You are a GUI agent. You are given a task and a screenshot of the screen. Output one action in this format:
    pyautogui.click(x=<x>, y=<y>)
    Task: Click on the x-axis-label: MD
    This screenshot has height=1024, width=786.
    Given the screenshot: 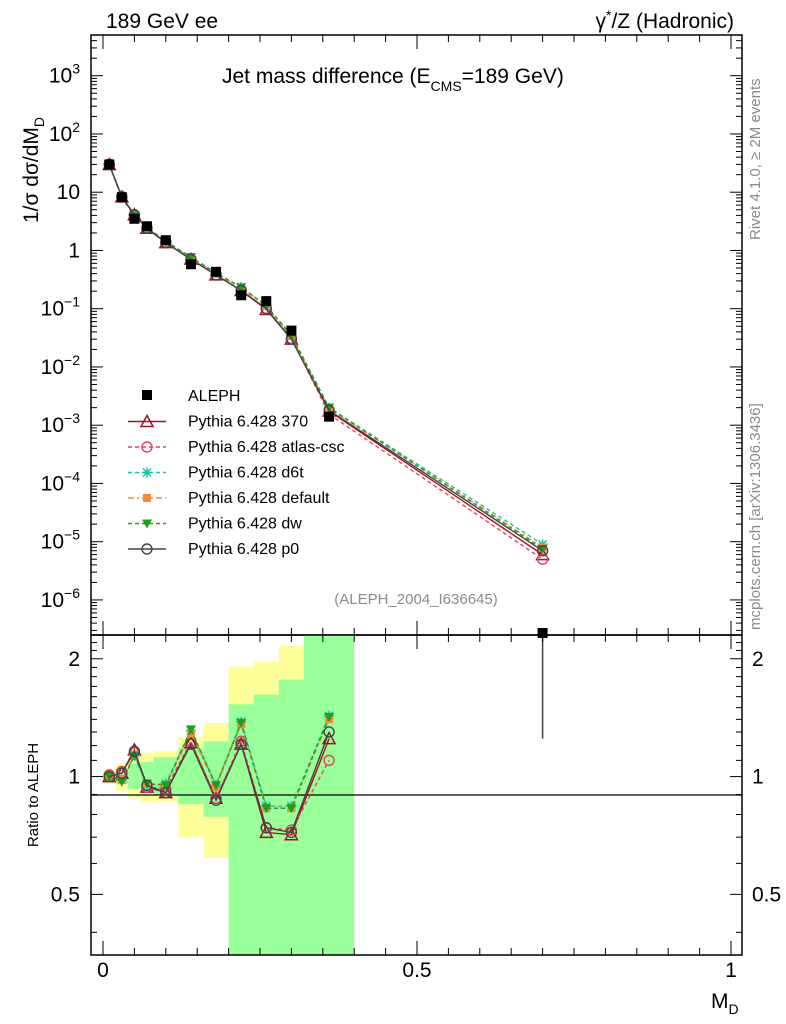 What is the action you would take?
    pyautogui.click(x=725, y=1003)
    